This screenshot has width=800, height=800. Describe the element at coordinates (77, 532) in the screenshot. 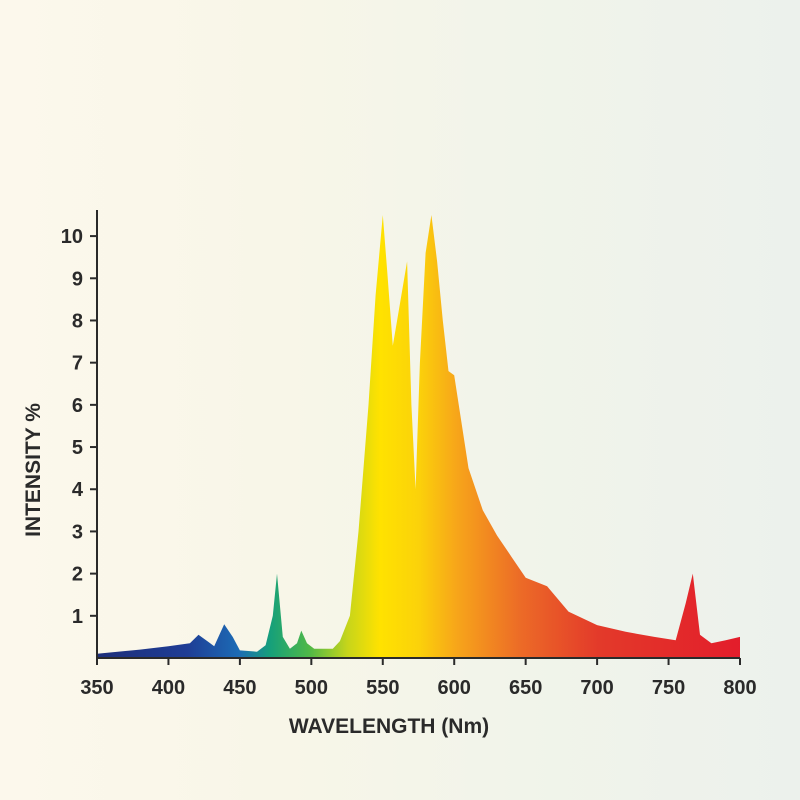

I see `y-tick-label: 3` at that location.